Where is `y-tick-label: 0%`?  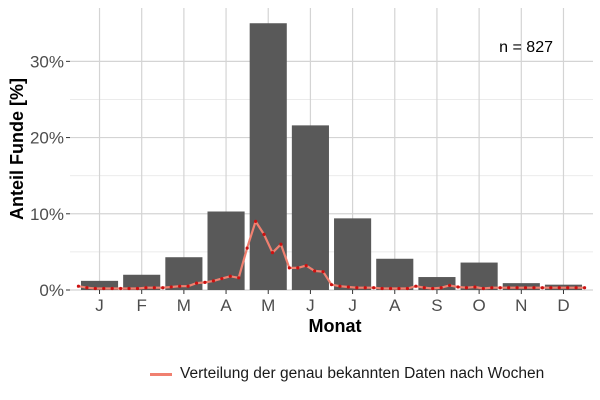
y-tick-label: 0% is located at coordinates (51, 290).